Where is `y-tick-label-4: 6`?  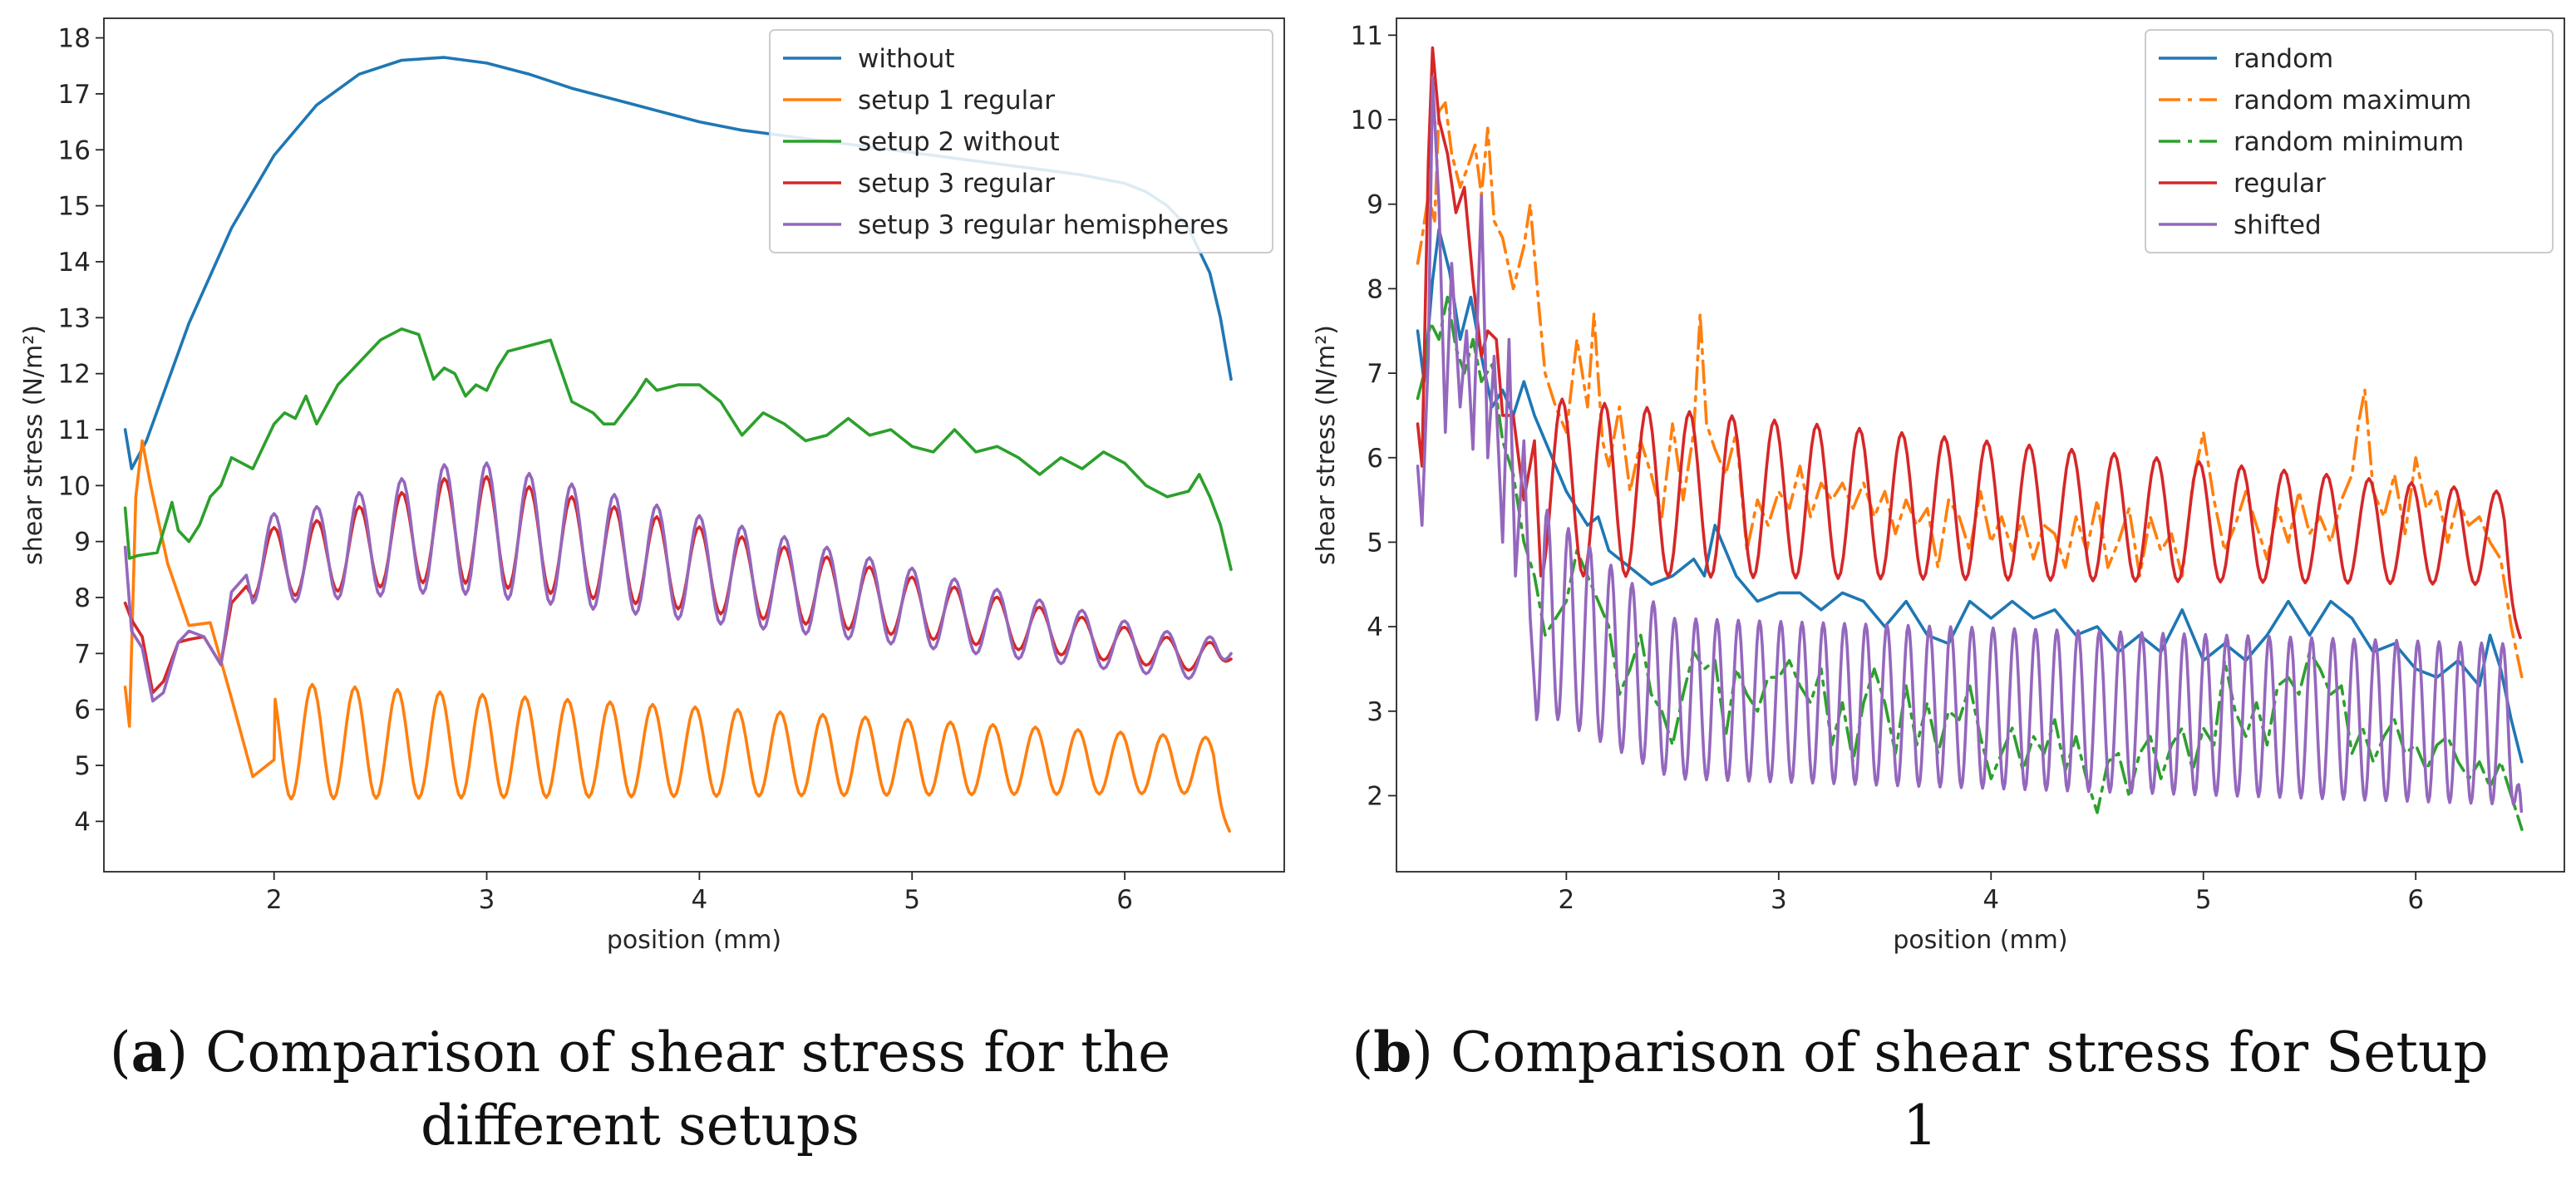 y-tick-label-4: 6 is located at coordinates (1375, 459).